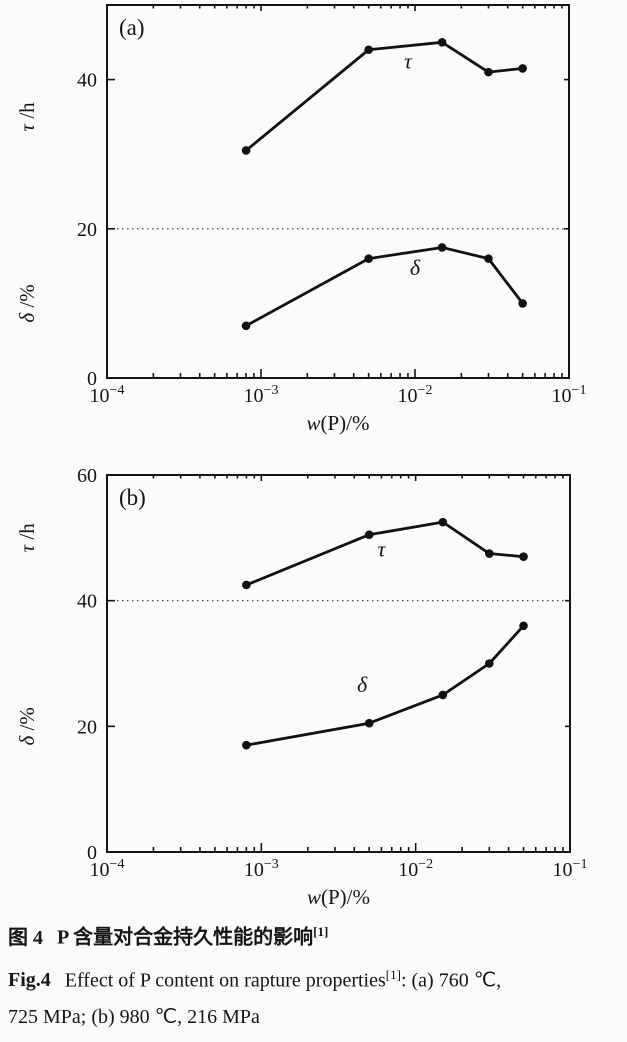 This screenshot has height=1042, width=627. Describe the element at coordinates (185, 937) in the screenshot. I see `caption-zh-text: P 含量对合金持久性能的影响` at that location.